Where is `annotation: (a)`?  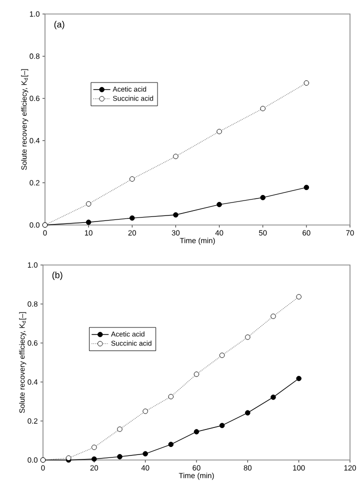
annotation: (a) is located at coordinates (59, 25).